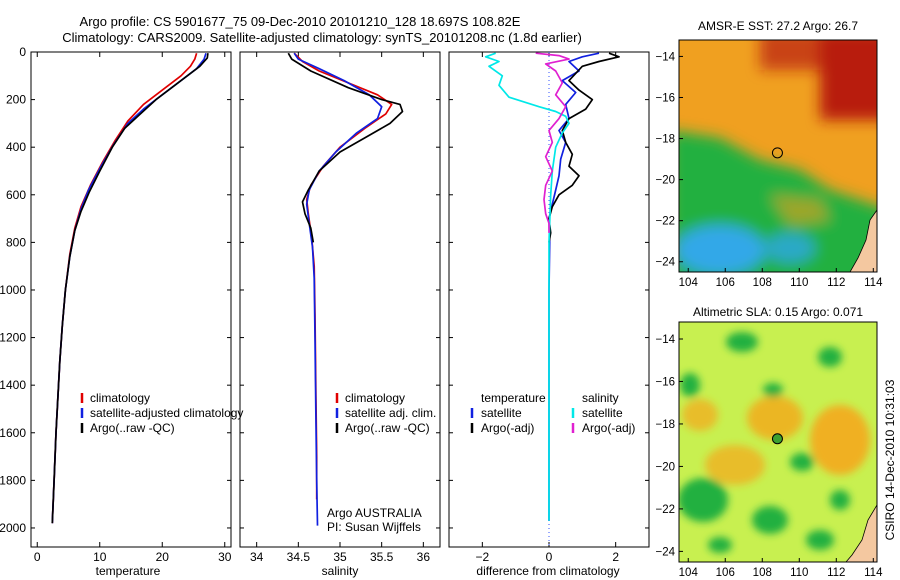 The width and height of the screenshot is (900, 580). Describe the element at coordinates (128, 571) in the screenshot. I see `temperature-xlabel: temperature` at that location.